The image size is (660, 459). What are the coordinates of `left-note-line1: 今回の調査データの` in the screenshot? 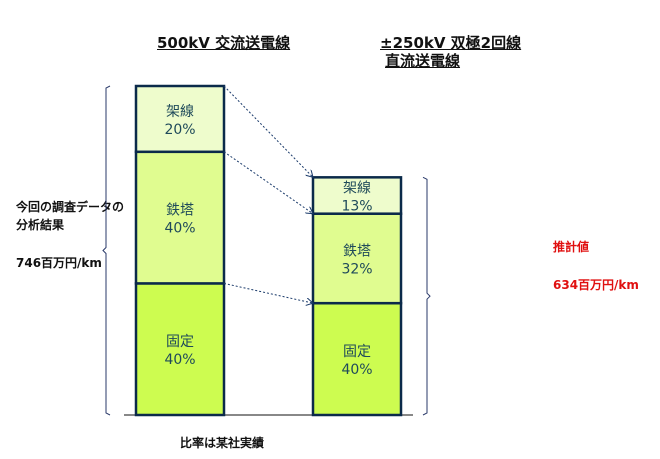 It's located at (70, 207).